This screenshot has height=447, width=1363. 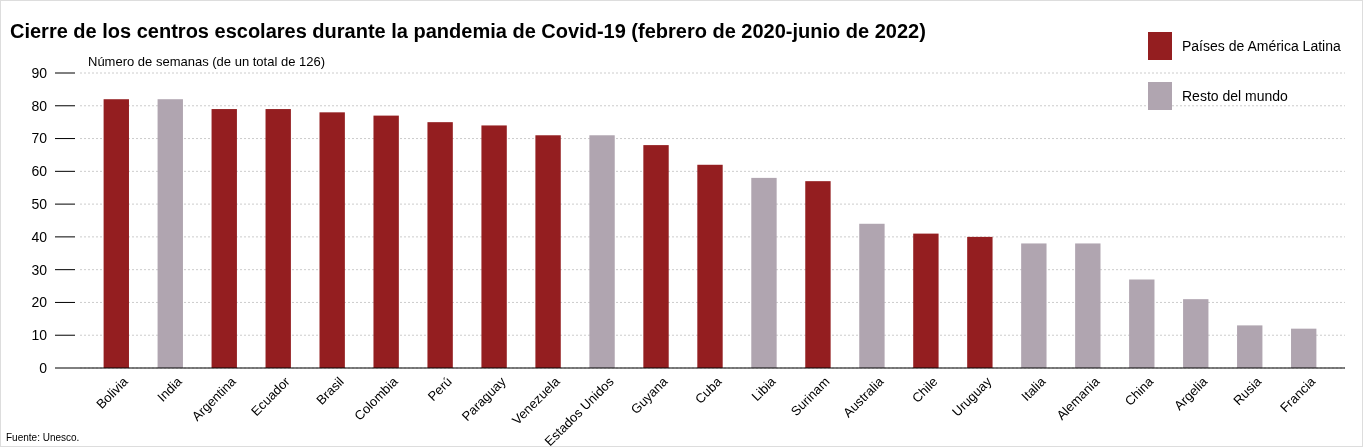 I want to click on y-axis-title: Número de semanas (de un total de 126), so click(x=207, y=61).